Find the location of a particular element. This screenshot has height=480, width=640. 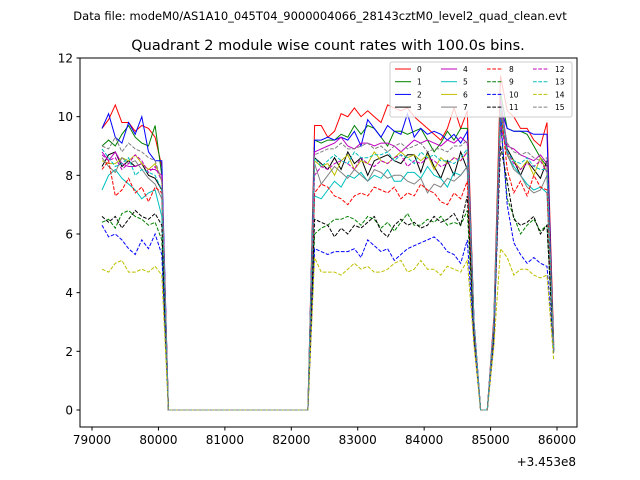

y-tick-label: 6 is located at coordinates (69, 234).